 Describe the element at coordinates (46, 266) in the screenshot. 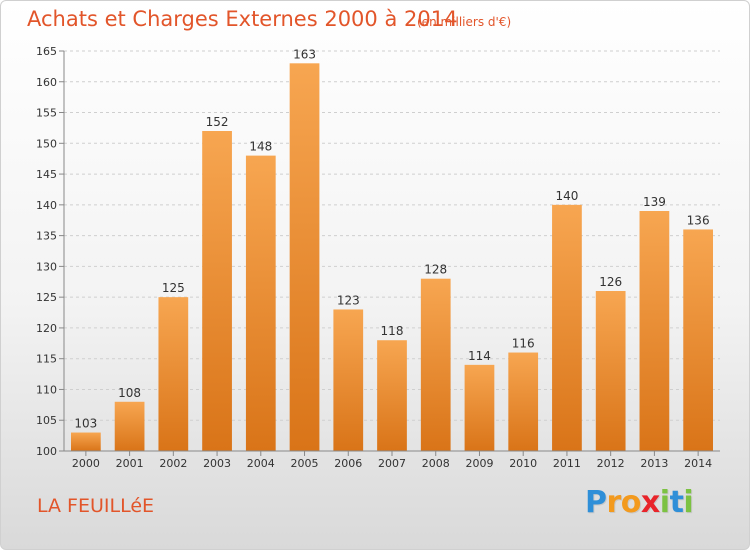

I see `y-tick-label: 130` at that location.